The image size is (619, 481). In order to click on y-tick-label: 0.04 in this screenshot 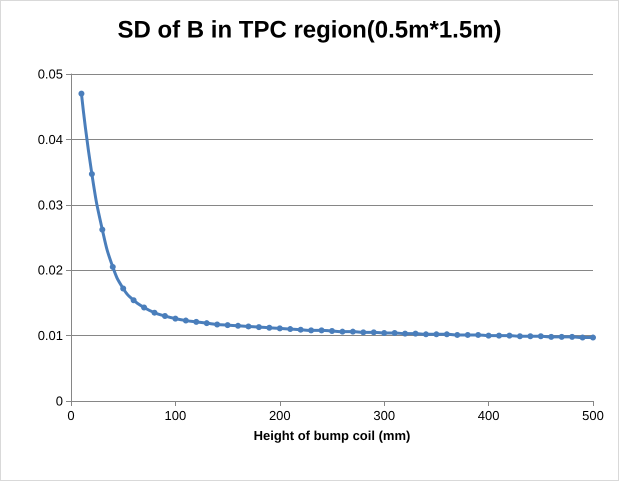, I will do `click(50, 139)`.